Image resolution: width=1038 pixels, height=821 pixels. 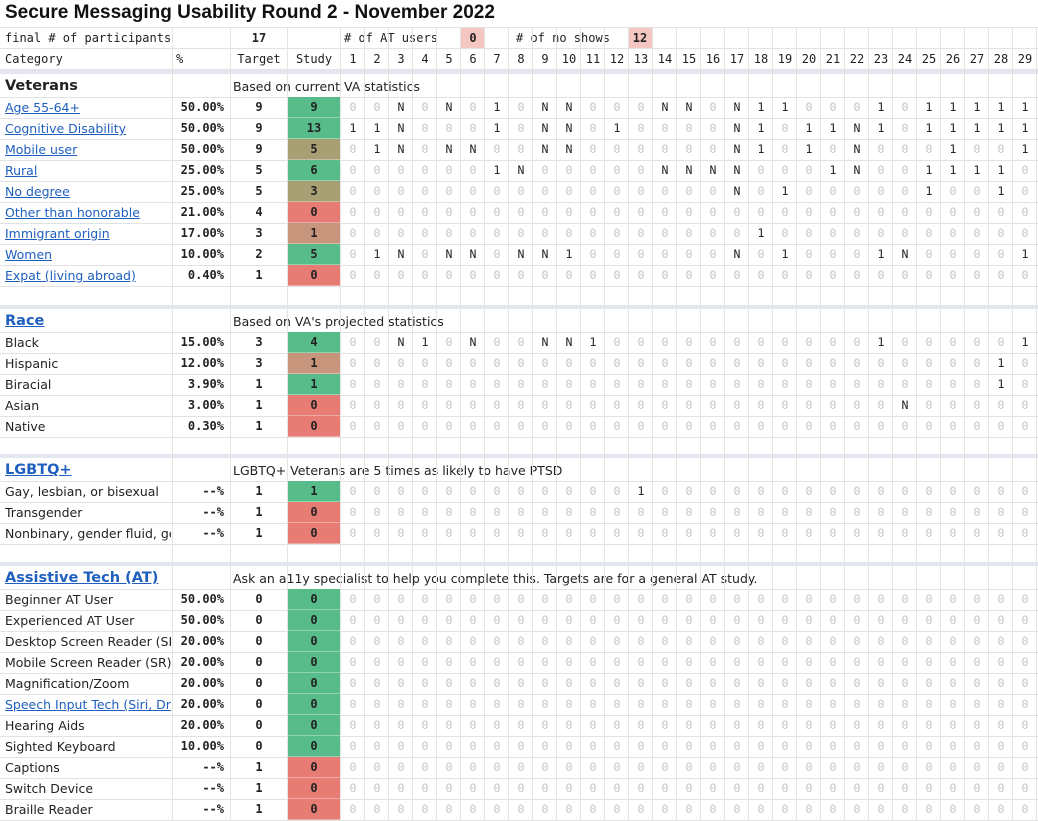 I want to click on target-cell: 9, so click(x=259, y=149).